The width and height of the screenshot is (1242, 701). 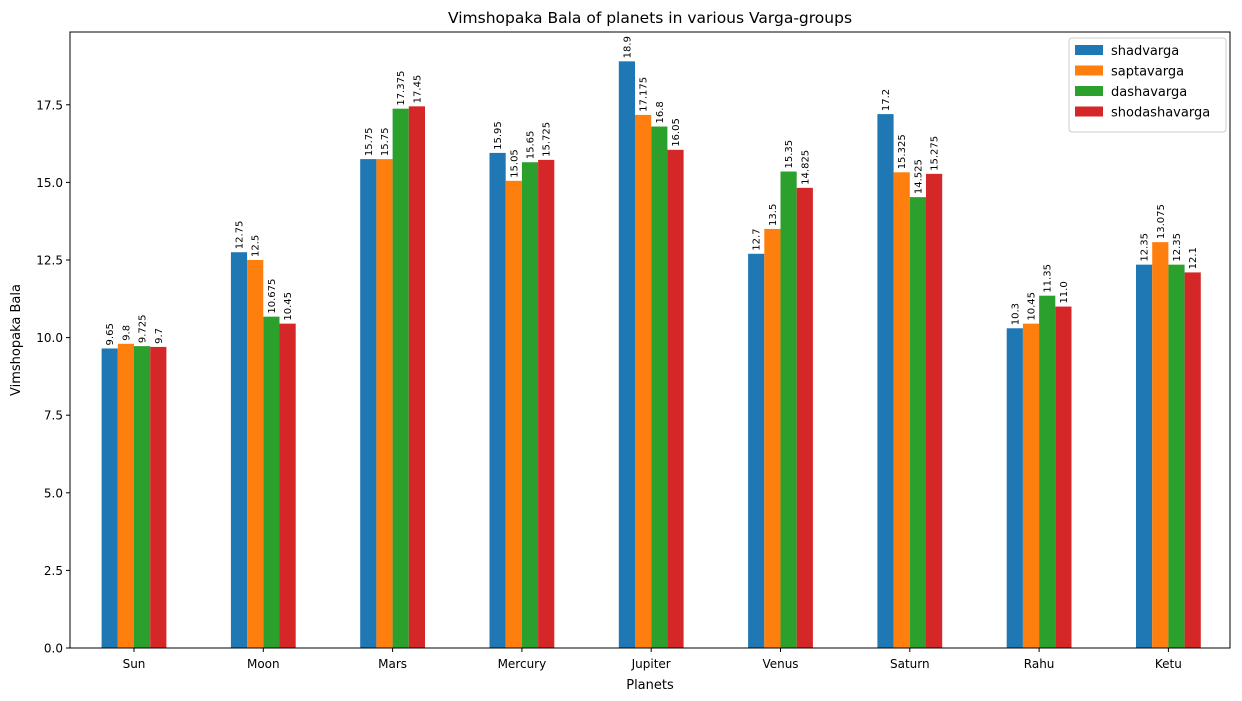 I want to click on x-tick-label-mars: Mars, so click(x=392, y=664).